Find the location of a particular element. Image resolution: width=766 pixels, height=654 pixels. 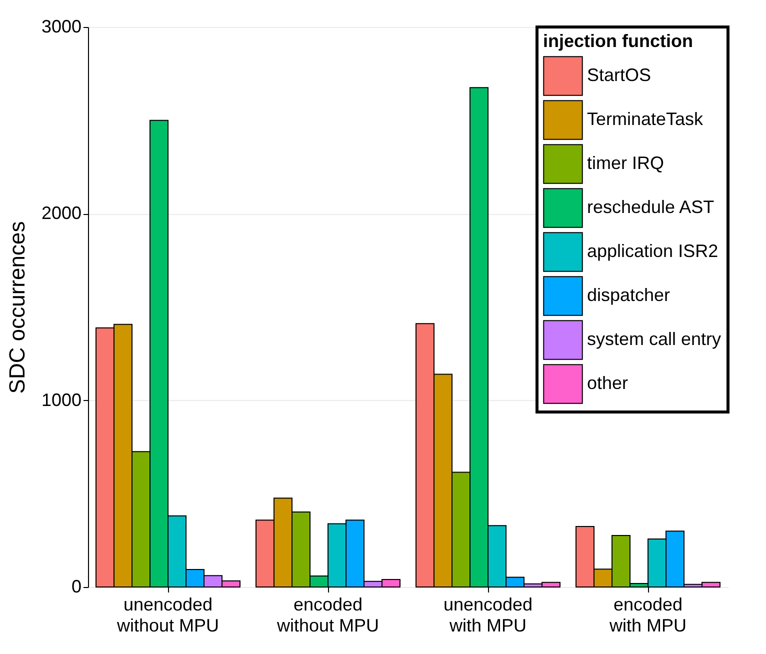

legend-title: injection function is located at coordinates (618, 41).